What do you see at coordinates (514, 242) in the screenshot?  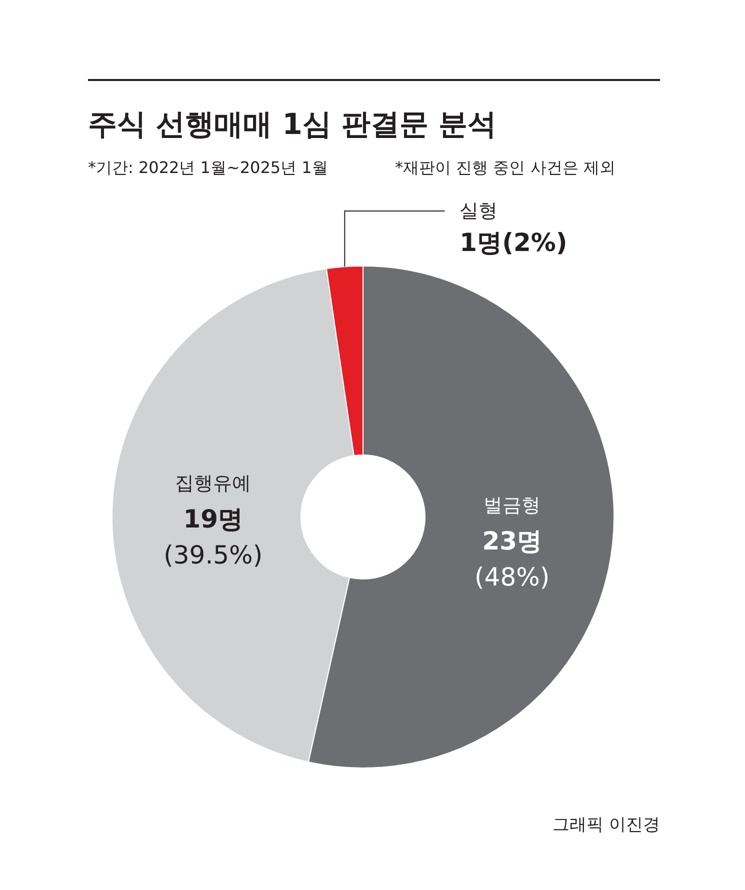 I see `data-label: 1명(2%)` at bounding box center [514, 242].